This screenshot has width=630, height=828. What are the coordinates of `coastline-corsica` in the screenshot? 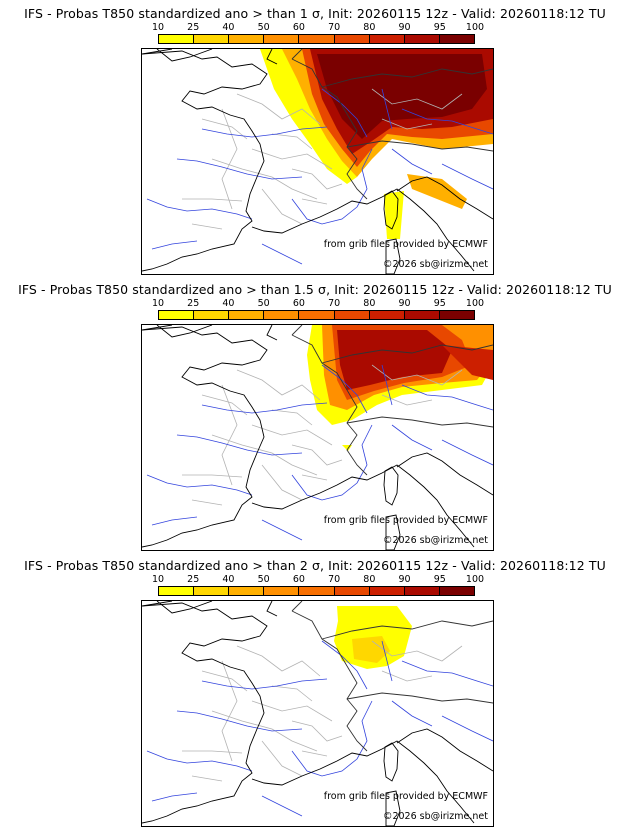 It's located at (391, 210).